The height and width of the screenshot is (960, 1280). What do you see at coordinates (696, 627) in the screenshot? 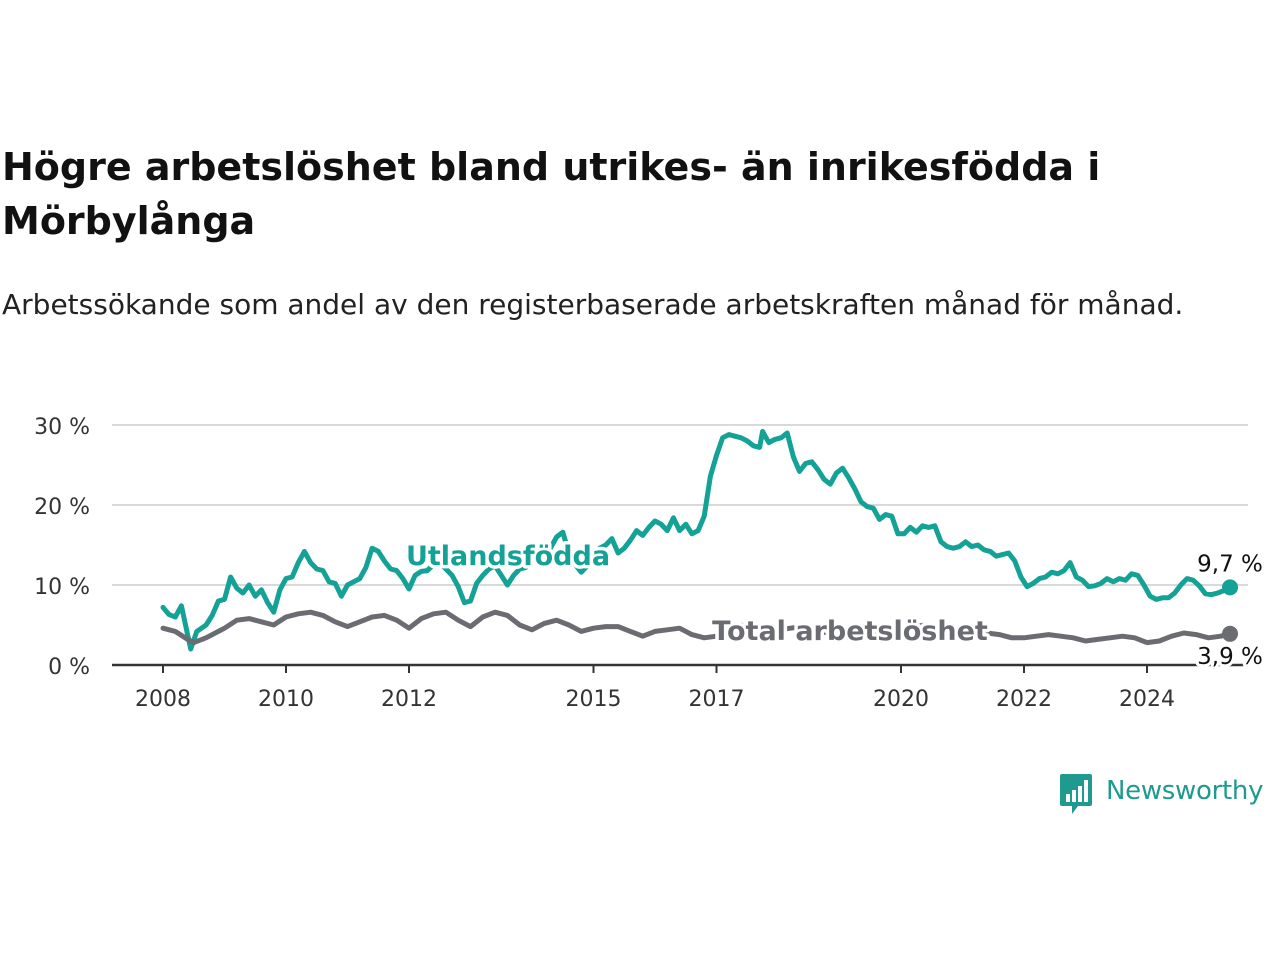
I see `series-line` at bounding box center [696, 627].